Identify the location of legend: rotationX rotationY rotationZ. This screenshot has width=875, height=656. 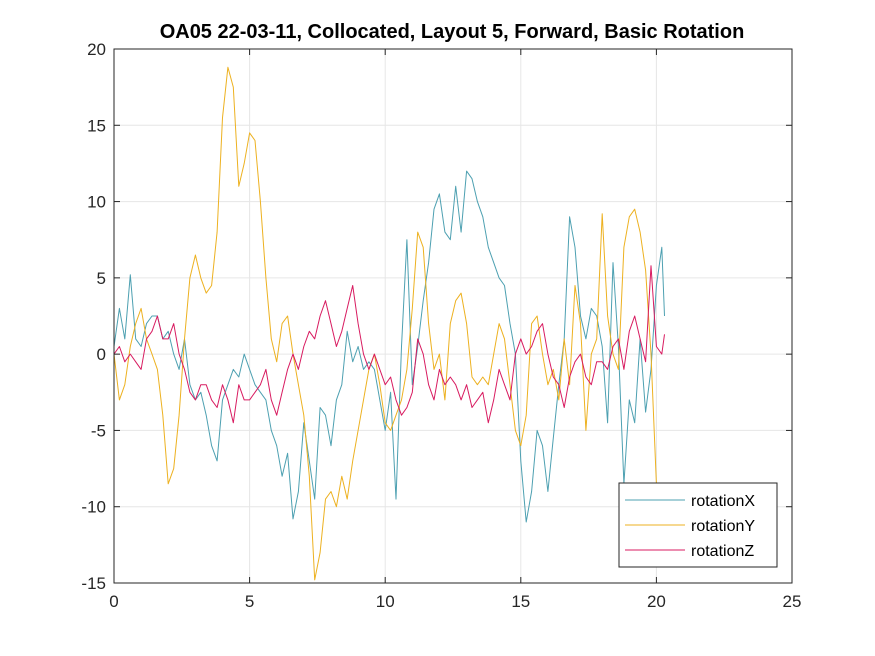
(698, 525).